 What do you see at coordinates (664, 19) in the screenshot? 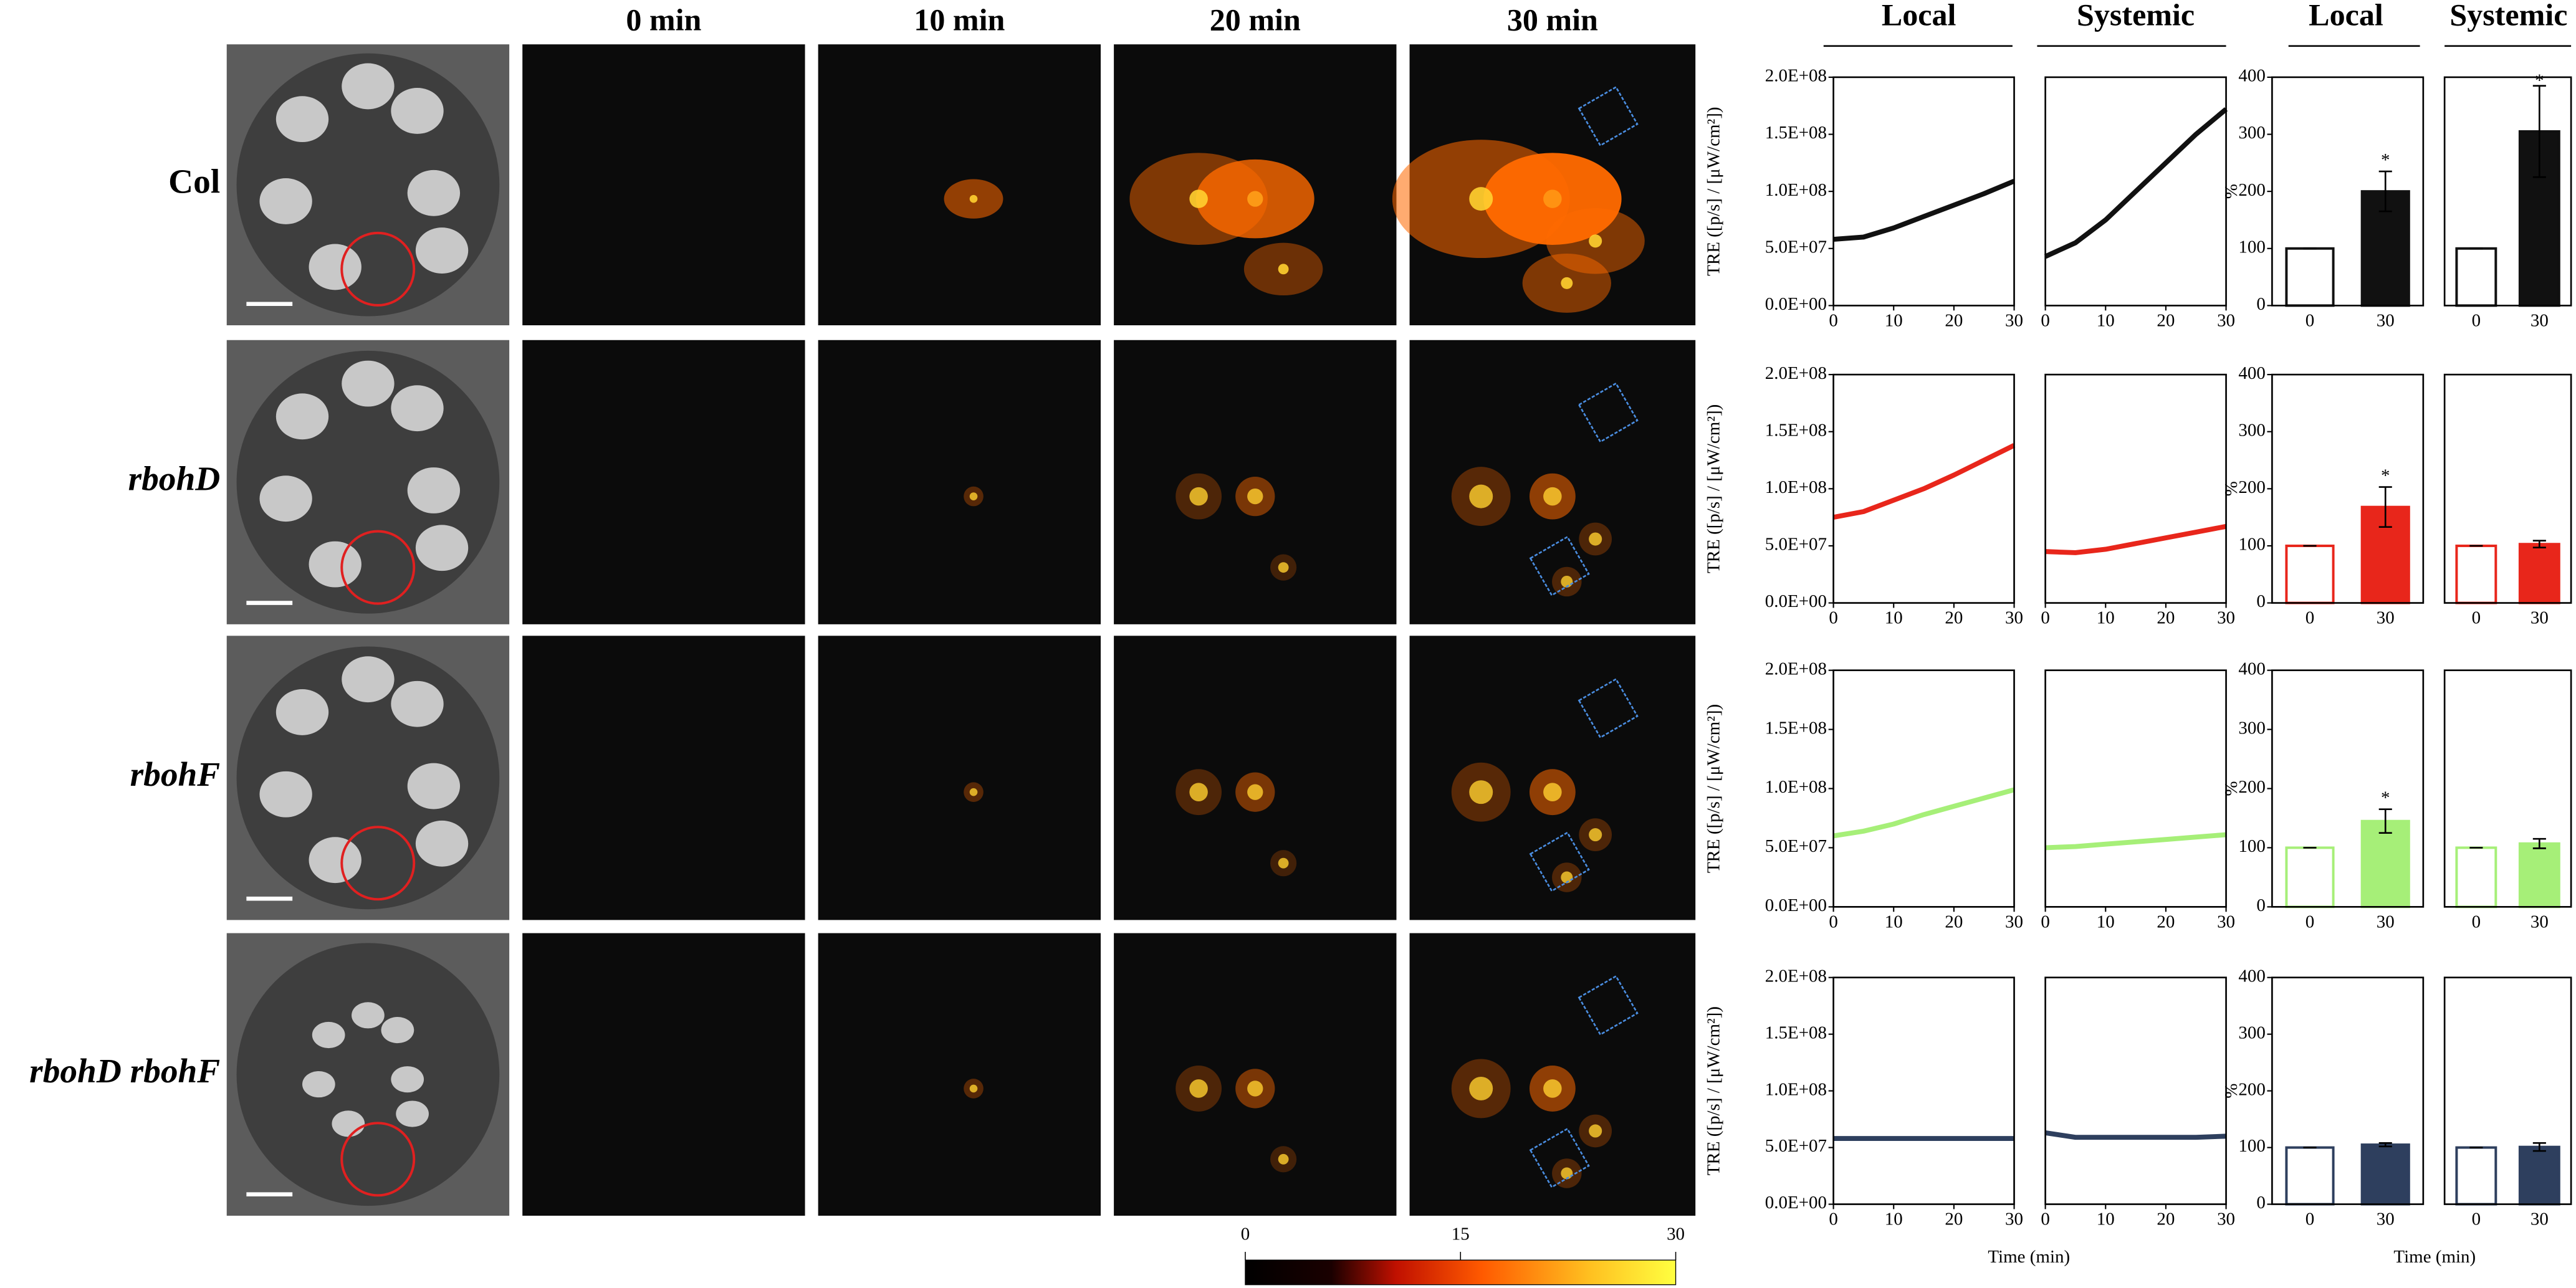
I see `time-header: 0 min` at bounding box center [664, 19].